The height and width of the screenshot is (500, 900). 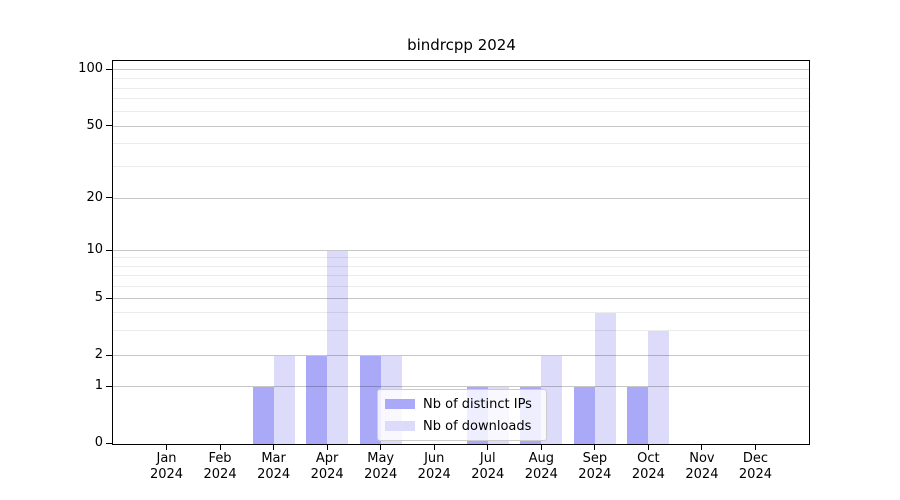 I want to click on bar-apr-downloads, so click(x=338, y=347).